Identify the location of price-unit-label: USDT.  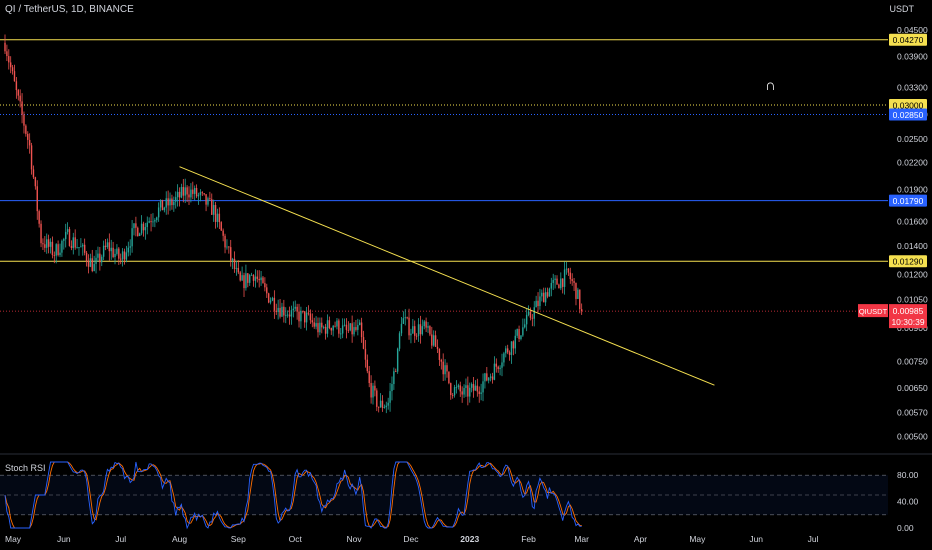
(902, 9).